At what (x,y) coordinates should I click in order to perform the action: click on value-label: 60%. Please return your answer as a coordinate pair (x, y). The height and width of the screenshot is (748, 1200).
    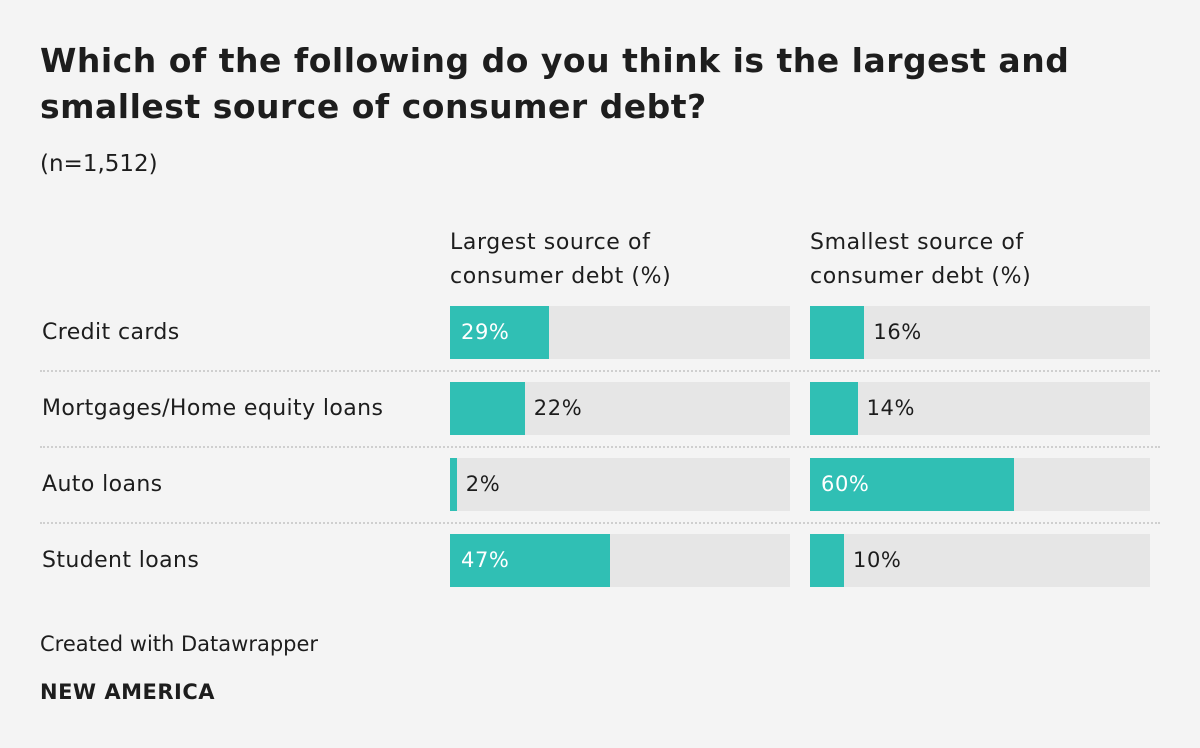
    Looking at the image, I should click on (845, 484).